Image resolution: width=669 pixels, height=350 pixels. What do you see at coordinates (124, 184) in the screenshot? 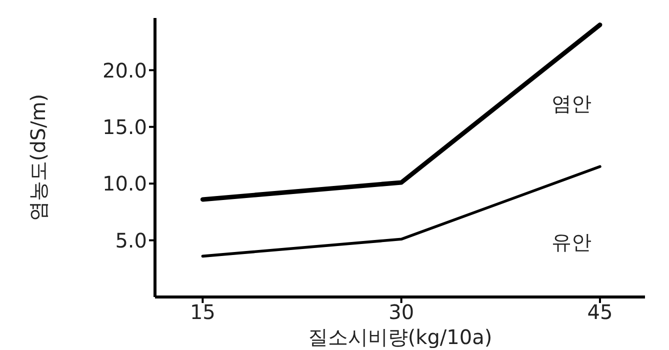
I see `y-tick-label: 10.0` at bounding box center [124, 184].